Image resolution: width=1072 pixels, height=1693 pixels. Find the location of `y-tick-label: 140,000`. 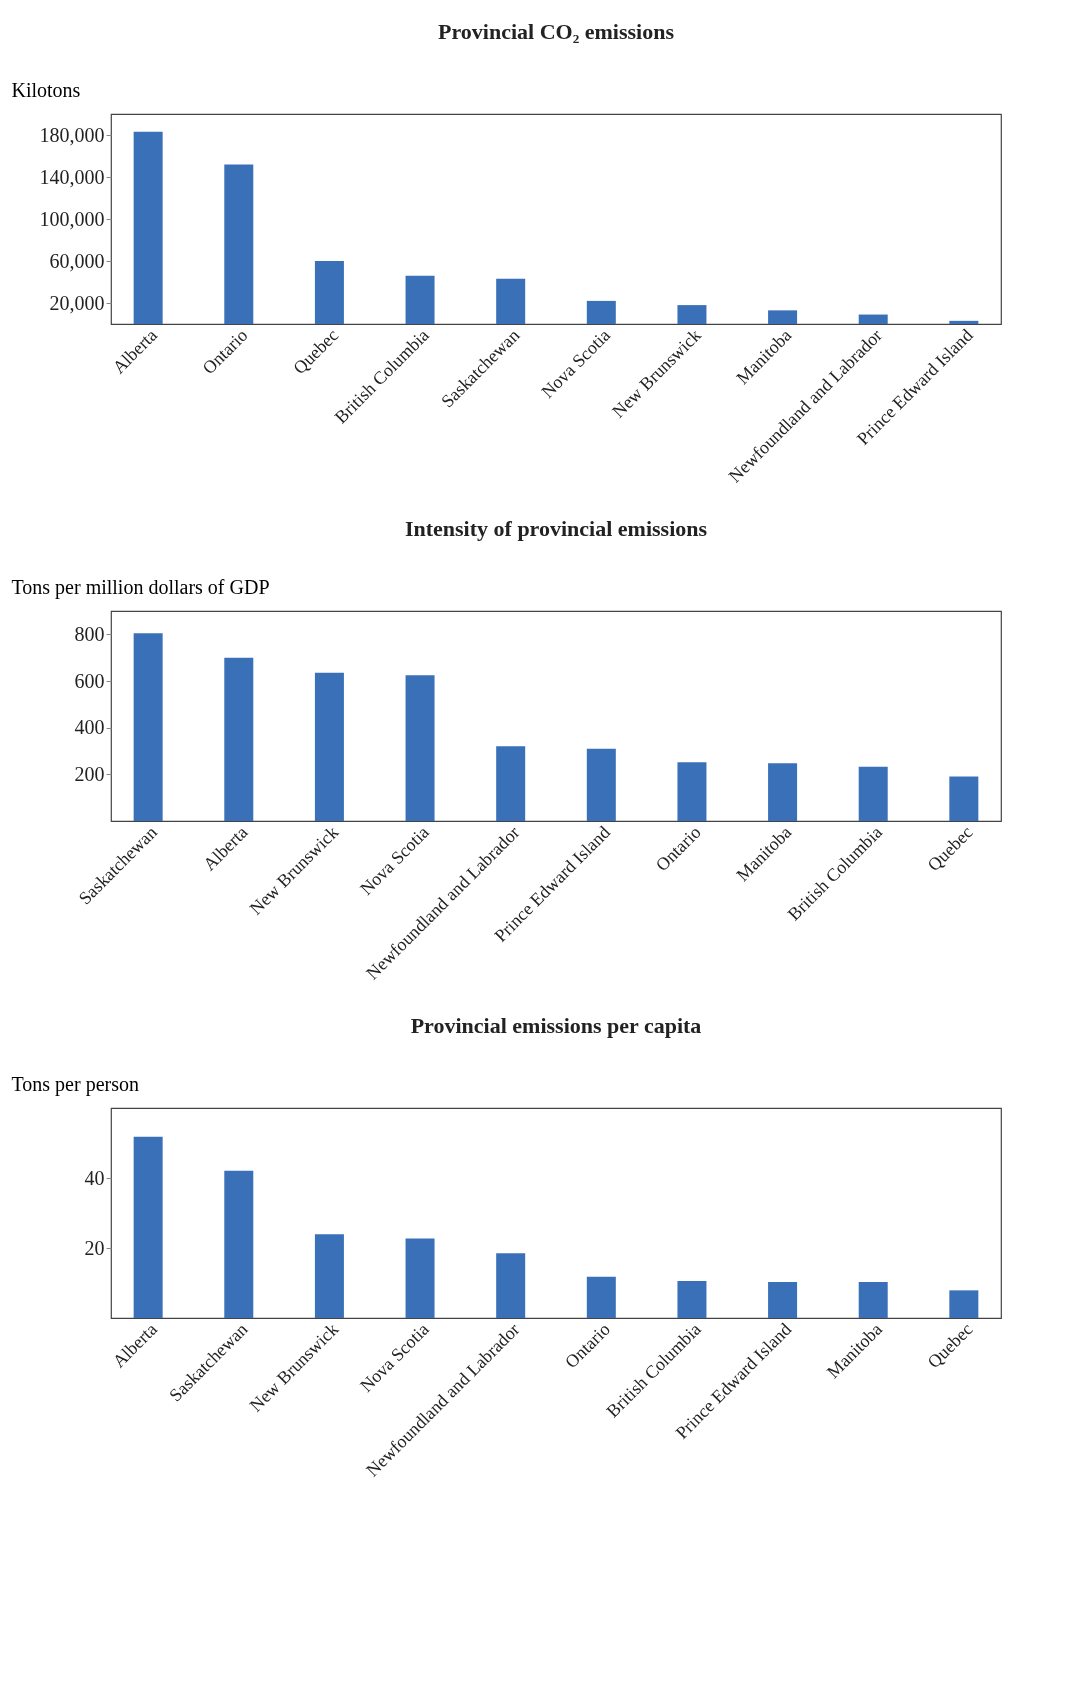

y-tick-label: 140,000 is located at coordinates (72, 176).